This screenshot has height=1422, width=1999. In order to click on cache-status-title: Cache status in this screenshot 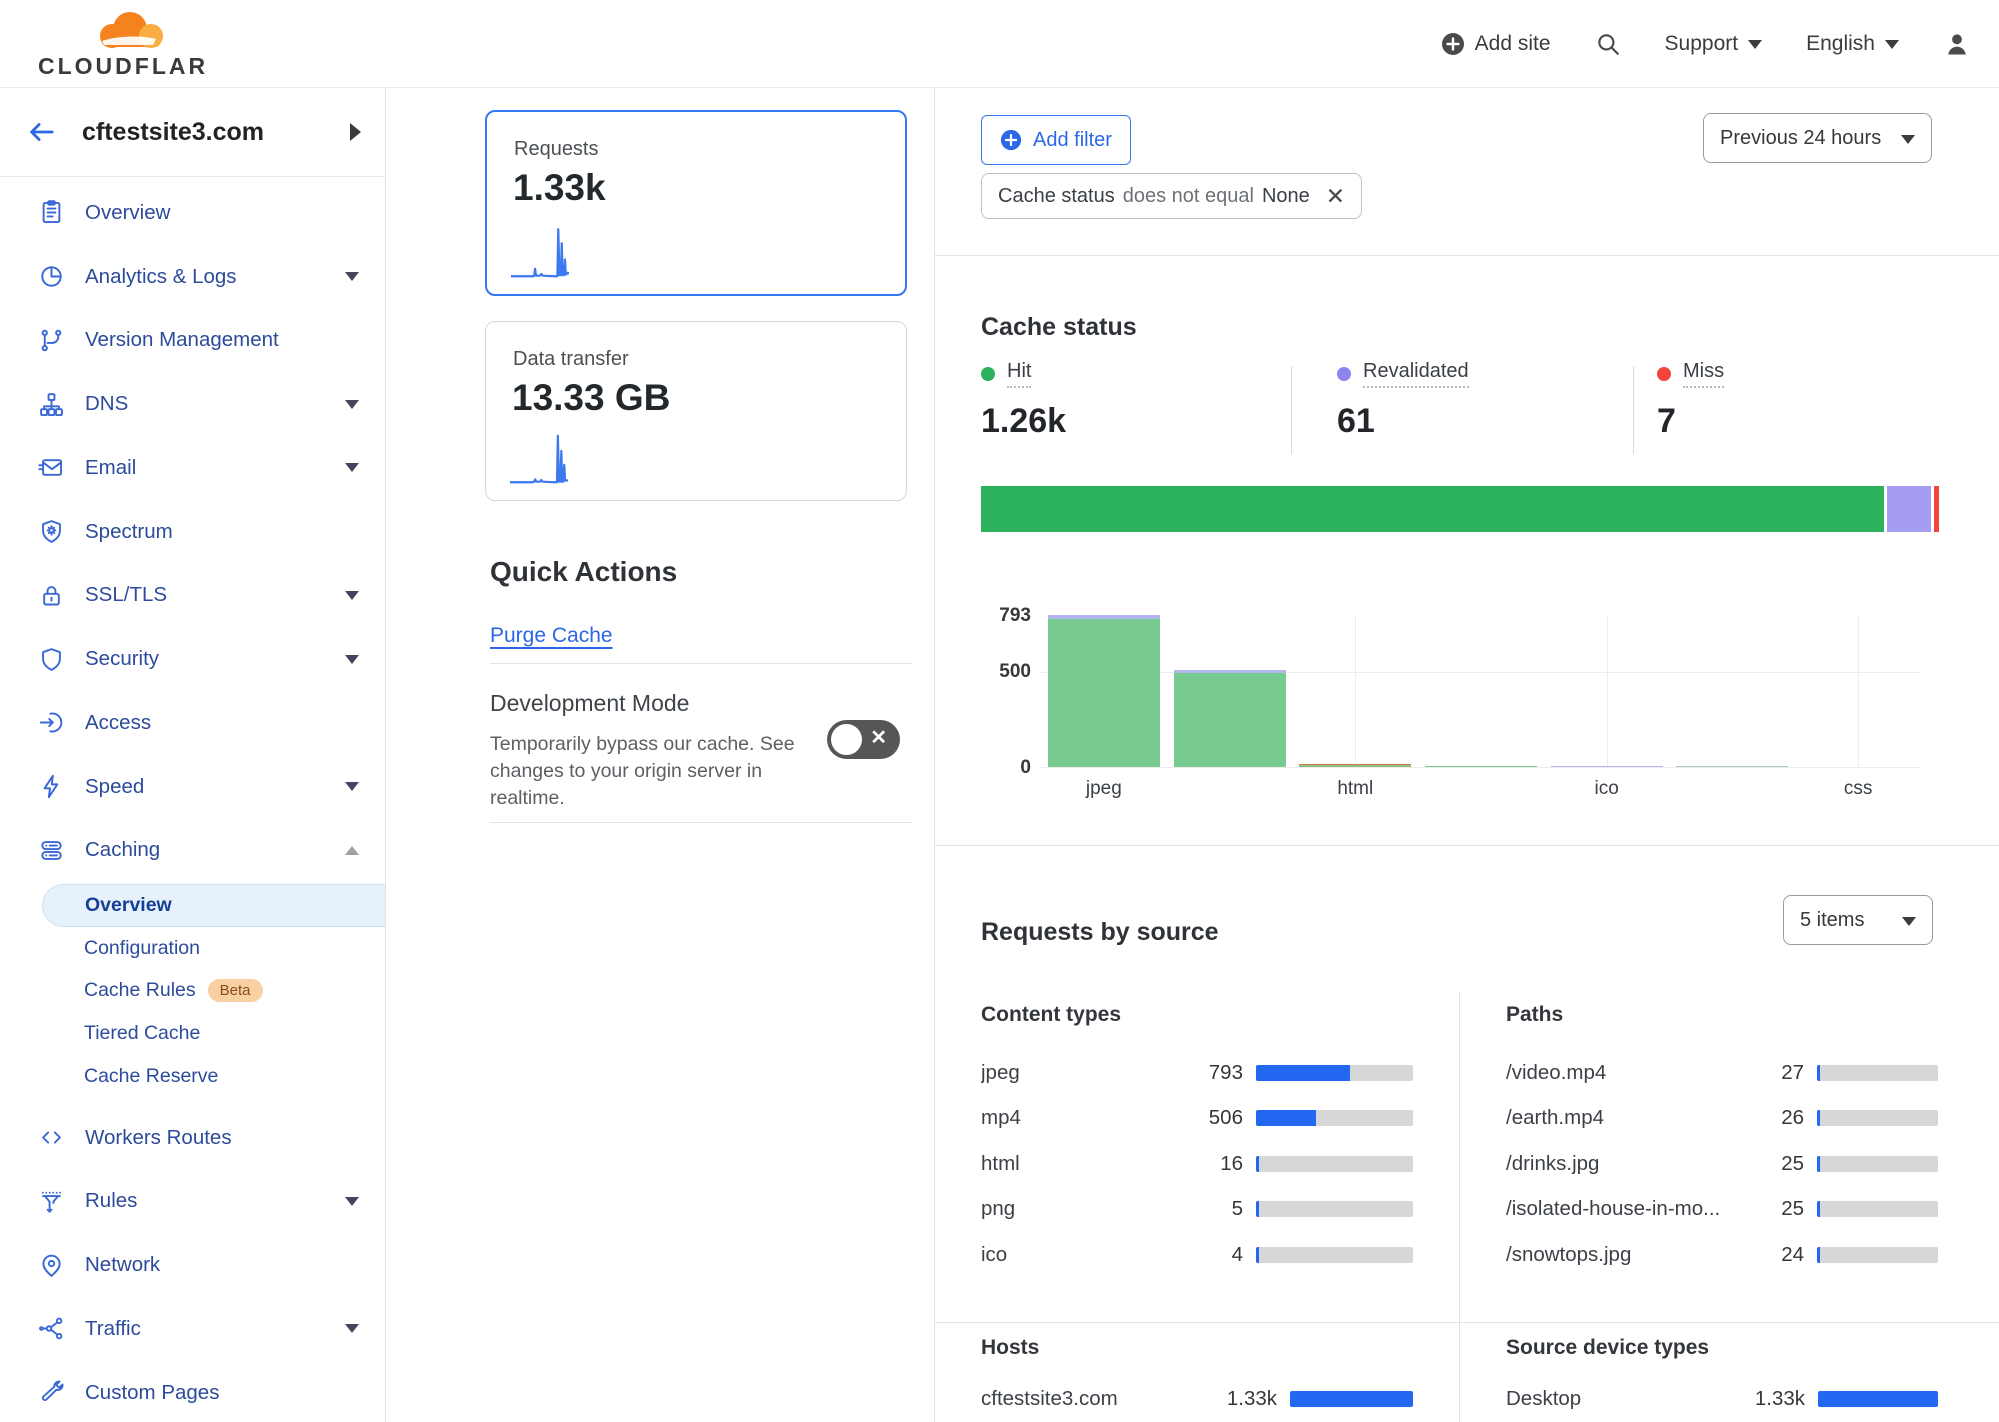, I will do `click(1059, 327)`.